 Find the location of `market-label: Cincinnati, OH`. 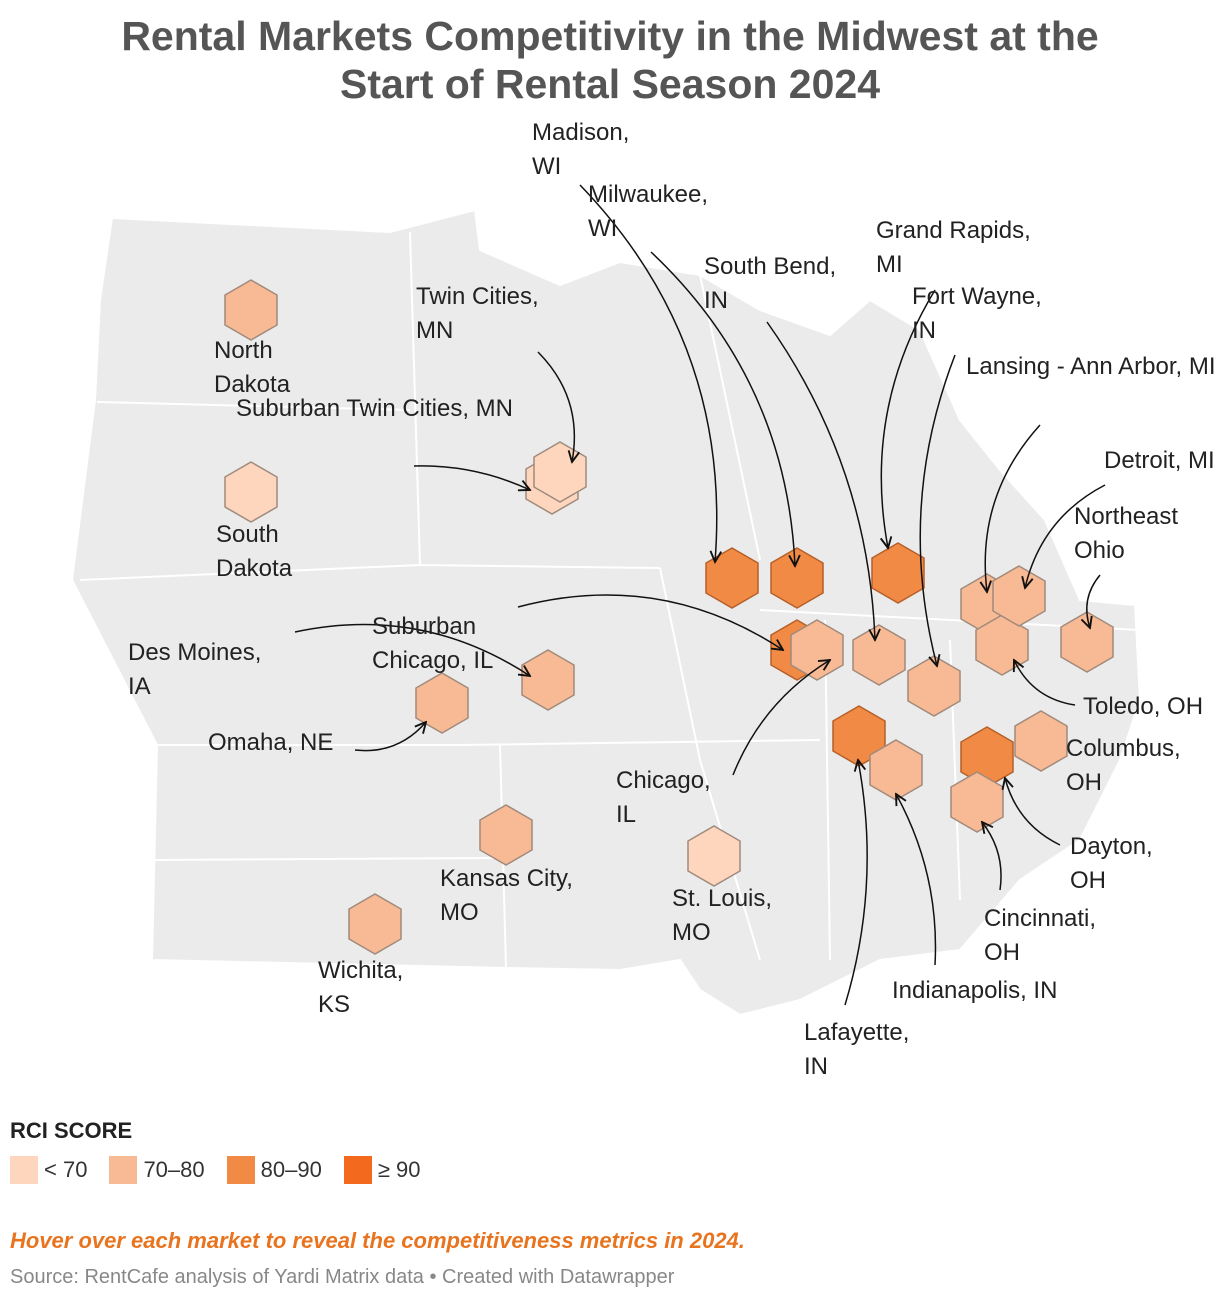

market-label: Cincinnati, OH is located at coordinates (1040, 935).